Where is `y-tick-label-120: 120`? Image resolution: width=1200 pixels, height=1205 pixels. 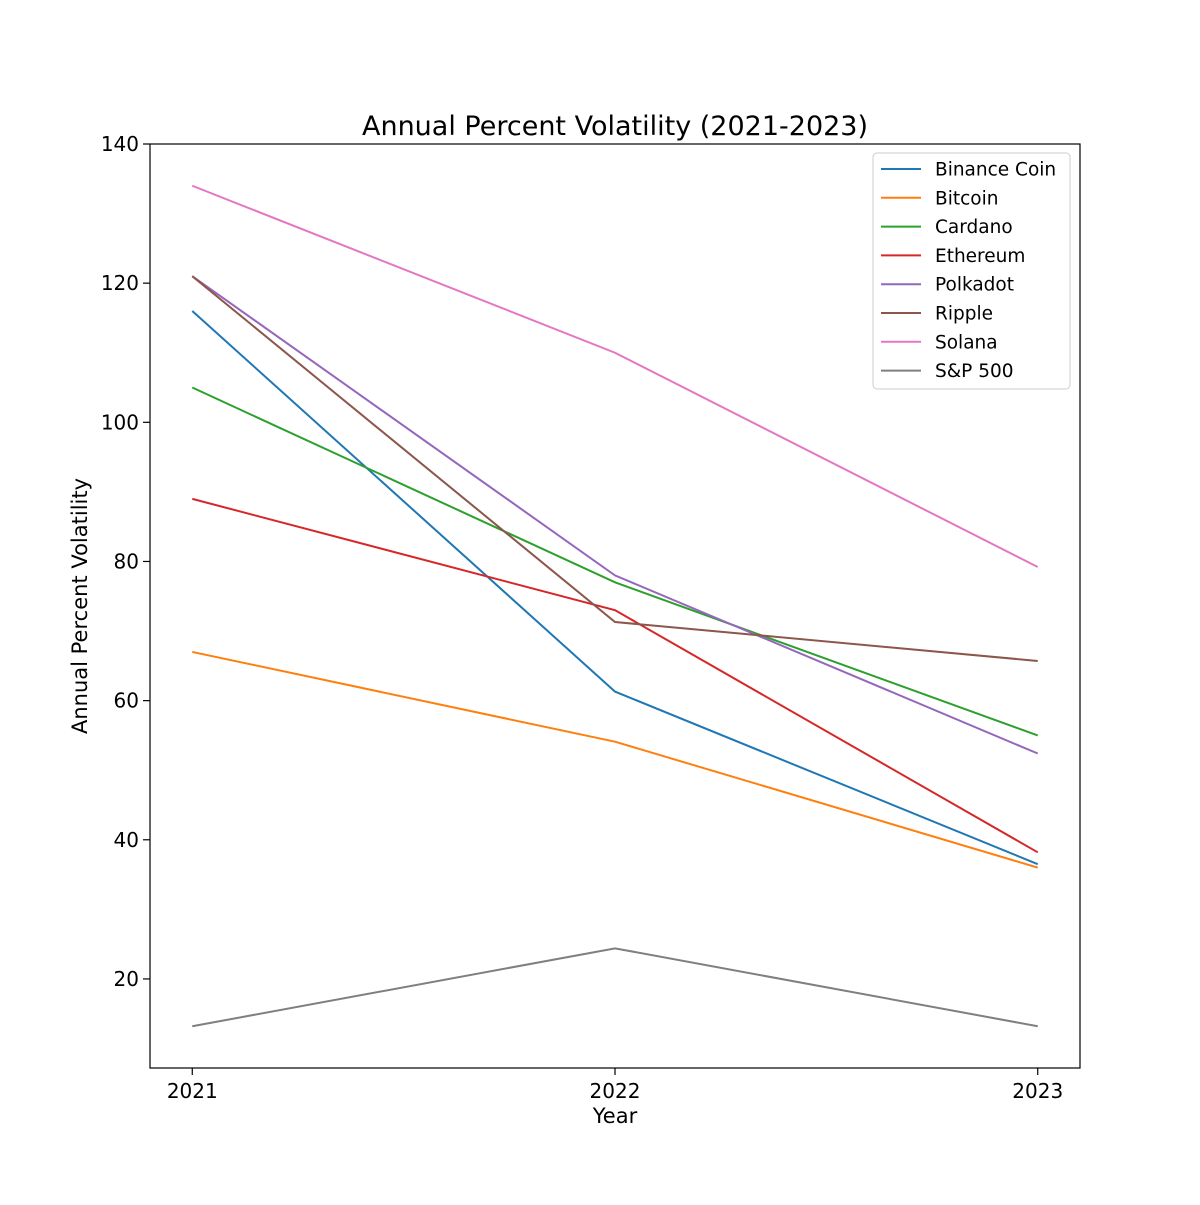
y-tick-label-120: 120 is located at coordinates (120, 283).